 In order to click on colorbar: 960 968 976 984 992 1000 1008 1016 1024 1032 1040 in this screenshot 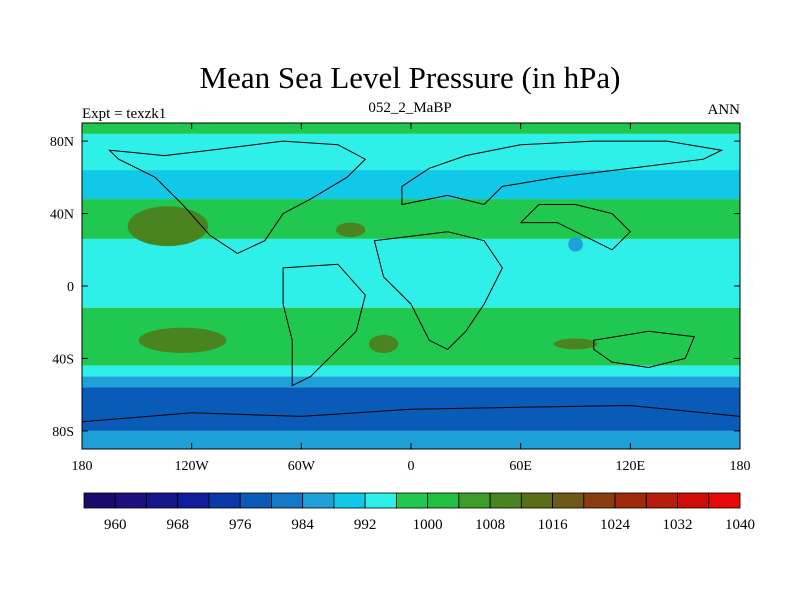, I will do `click(419, 512)`.